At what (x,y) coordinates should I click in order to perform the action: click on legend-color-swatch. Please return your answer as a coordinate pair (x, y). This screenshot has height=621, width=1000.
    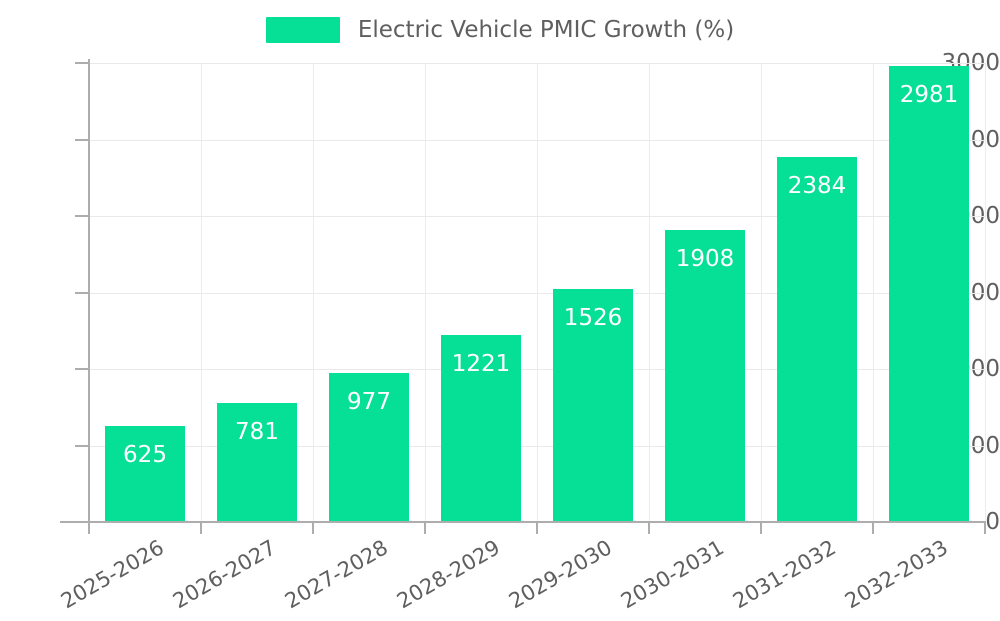
    Looking at the image, I should click on (302, 30).